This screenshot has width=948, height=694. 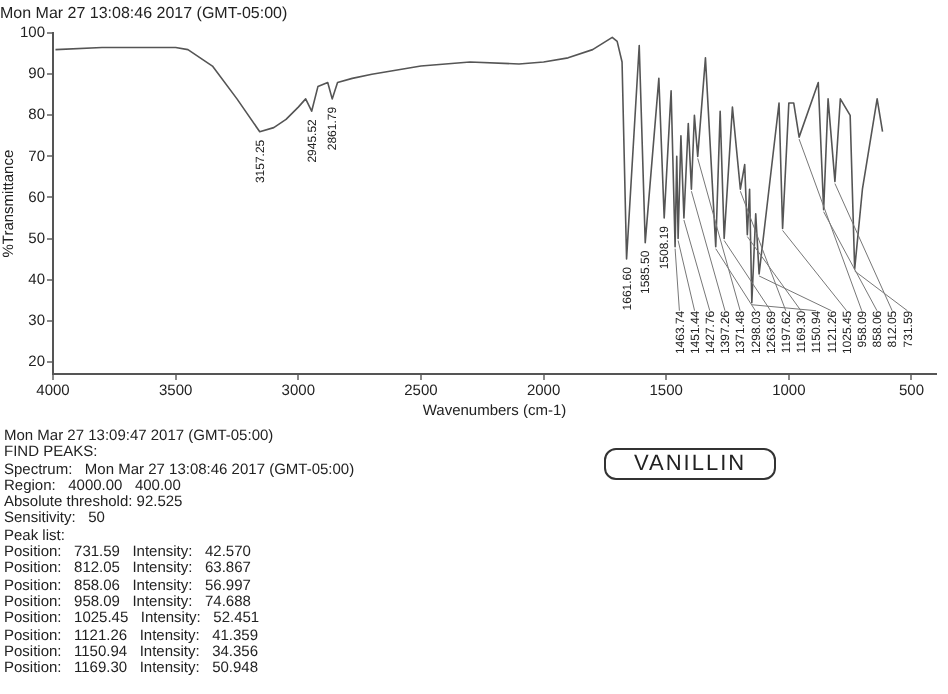 I want to click on chart-title: Mon Mar 27 13:08:46 2017 (GMT-05:00), so click(x=144, y=13).